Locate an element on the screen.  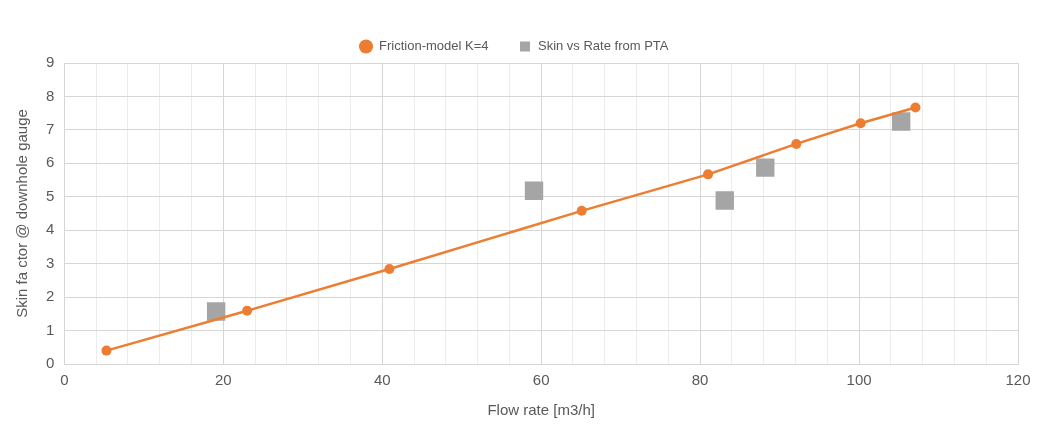
y-tick-label: 8 is located at coordinates (50, 95).